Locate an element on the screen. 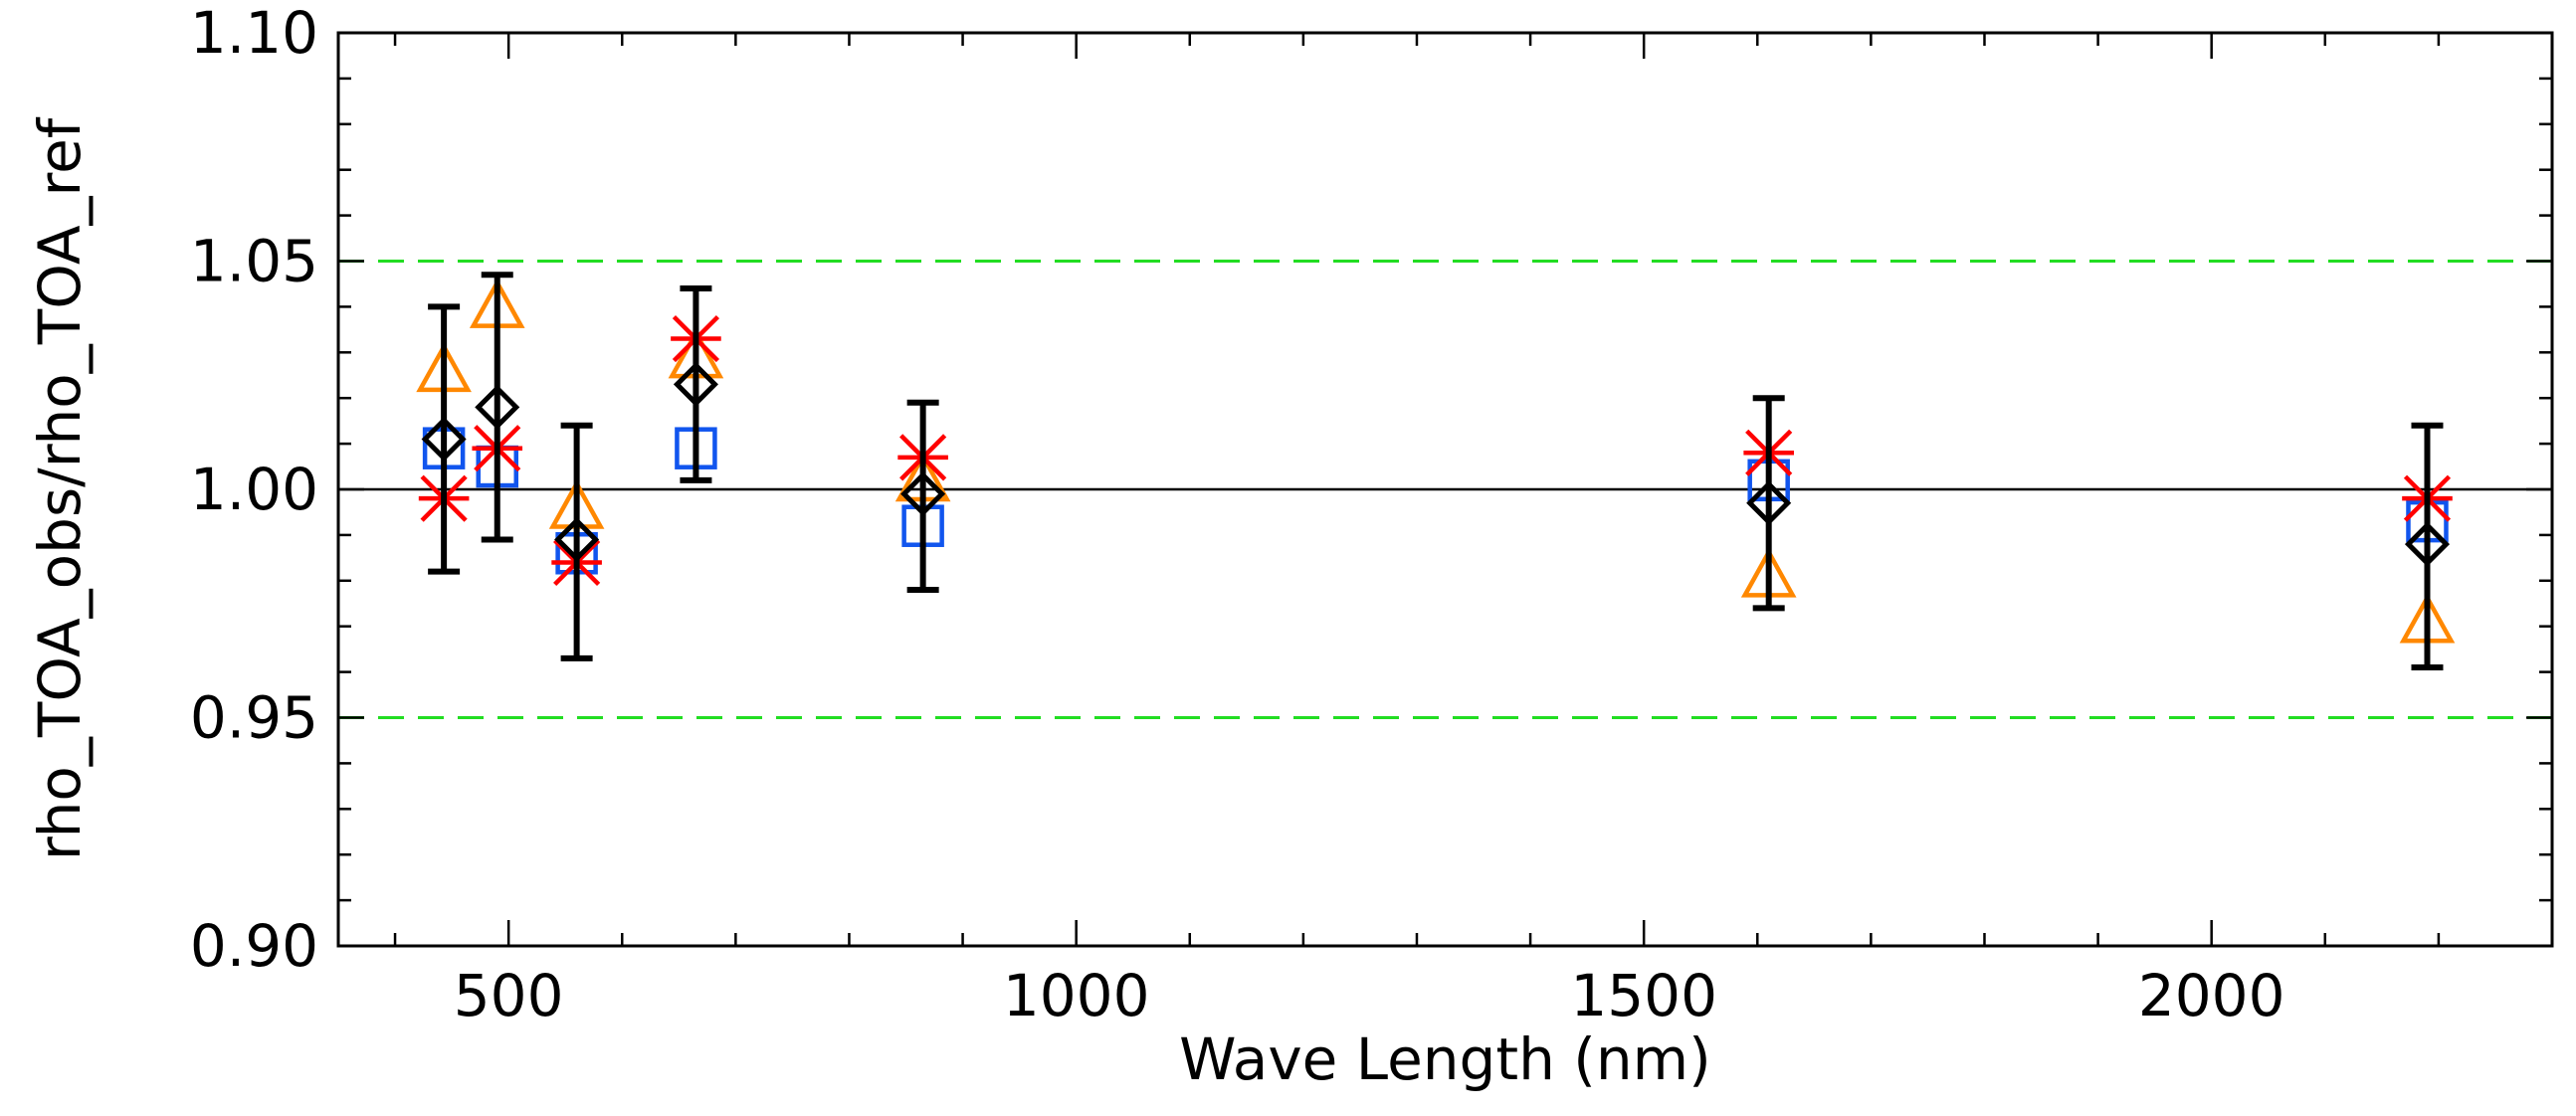  y-tick-label: 1.10 is located at coordinates (254, 33).